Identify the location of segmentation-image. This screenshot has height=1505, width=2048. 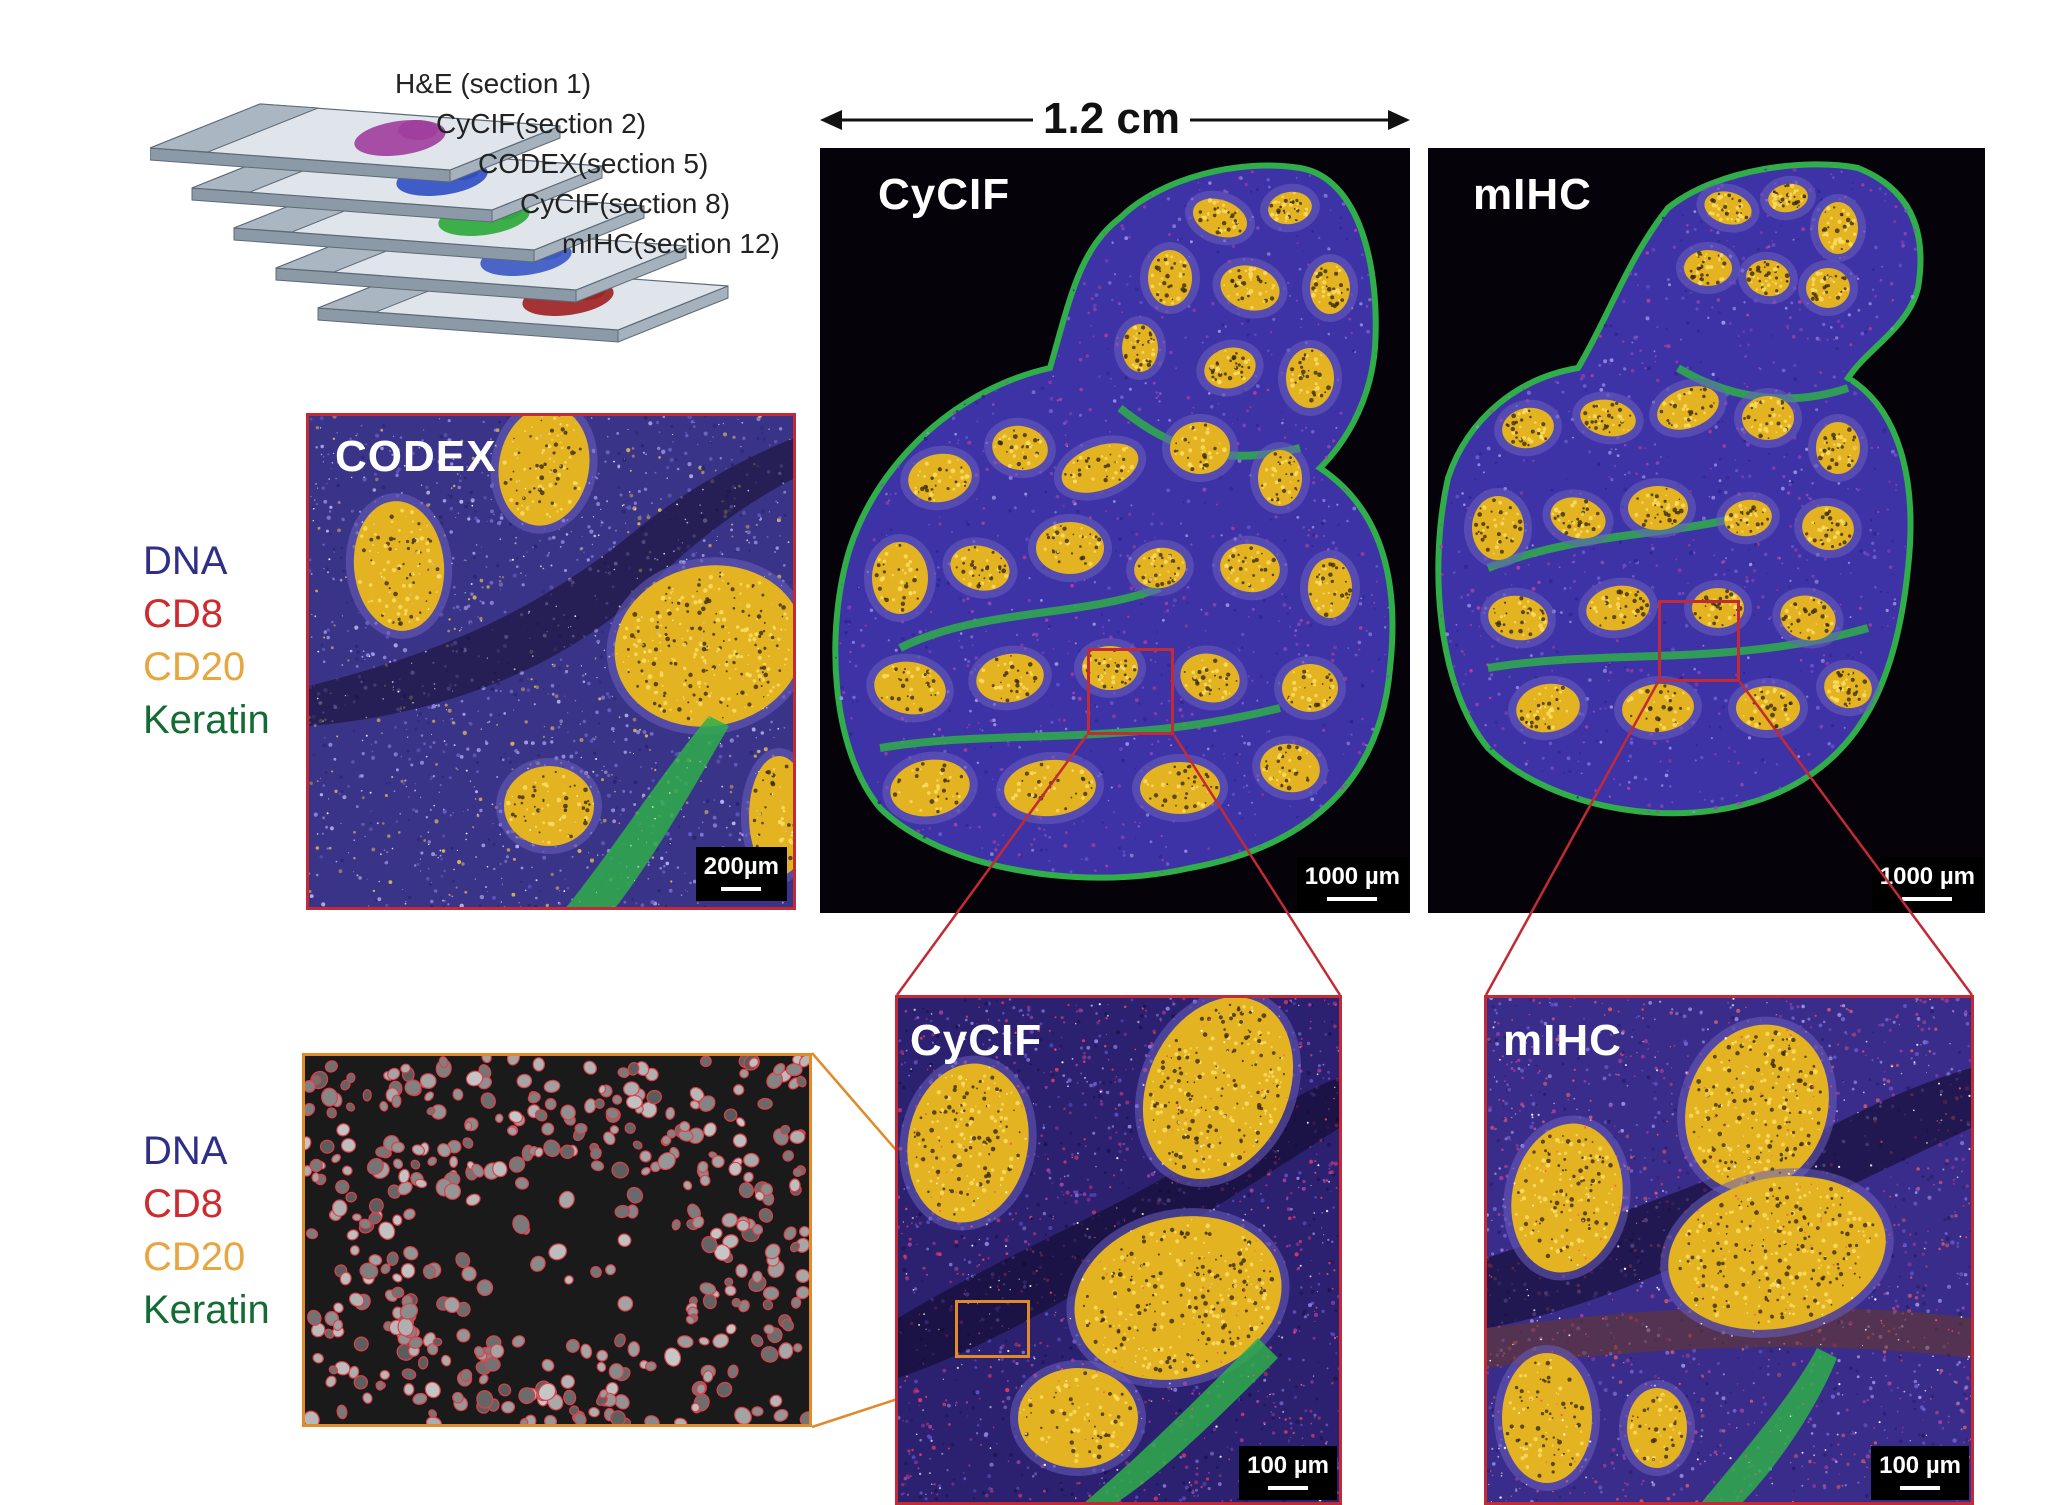
(557, 1240).